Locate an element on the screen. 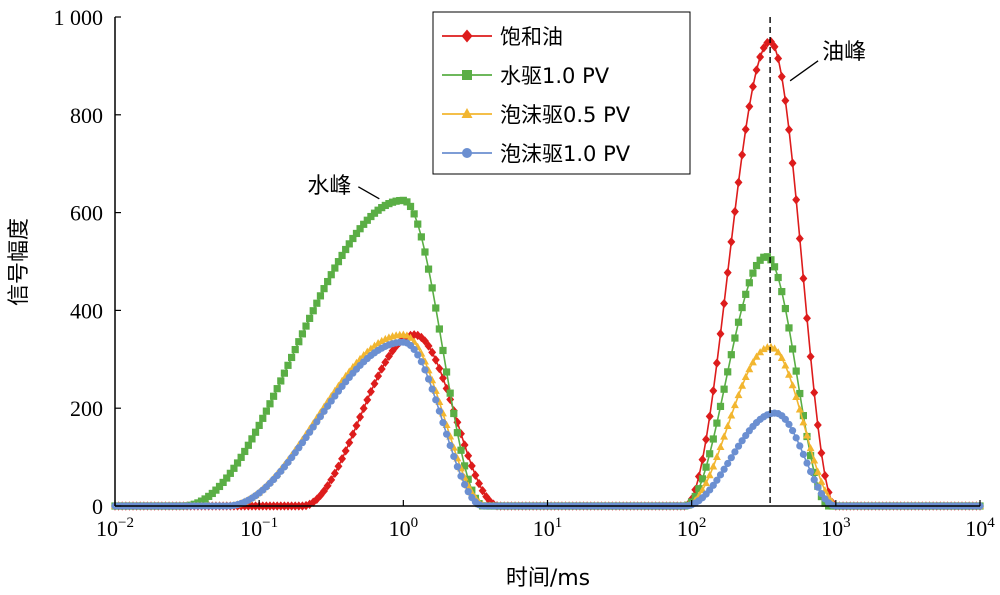  legend-box is located at coordinates (561, 93).